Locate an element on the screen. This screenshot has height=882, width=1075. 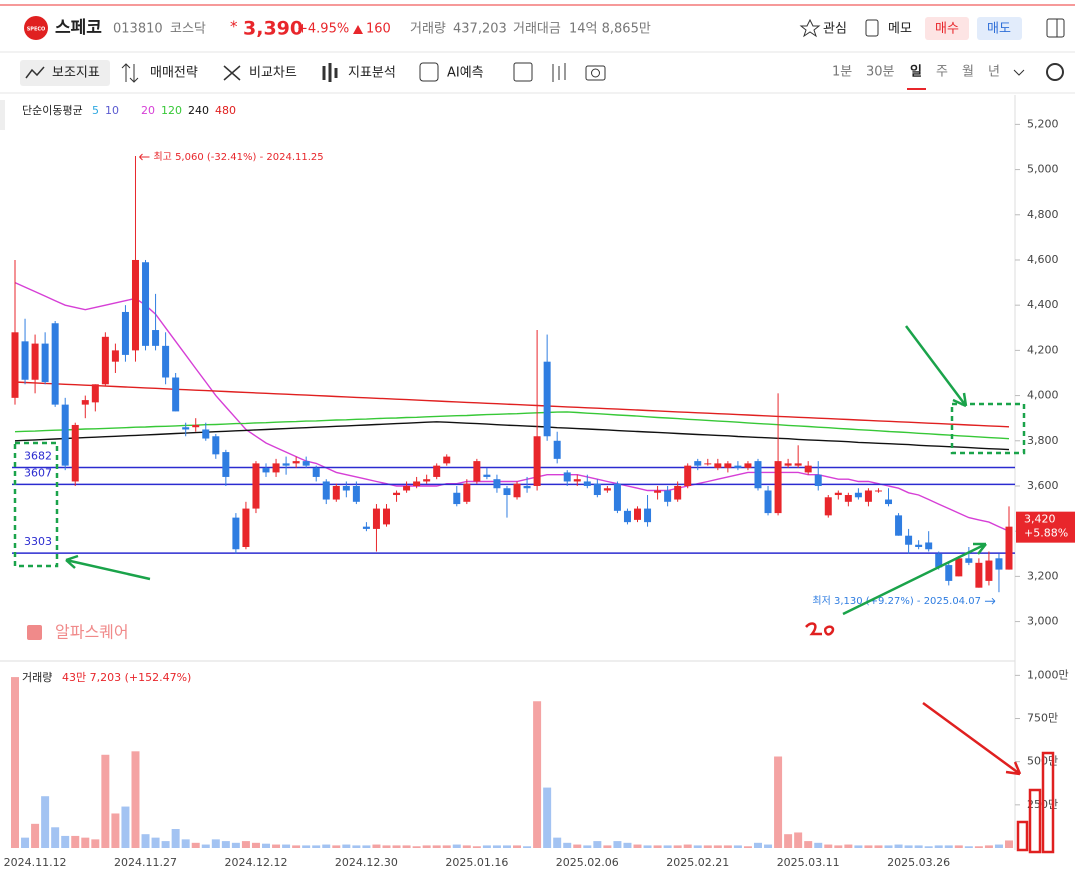
last-price: 3,420 is located at coordinates (1040, 519).